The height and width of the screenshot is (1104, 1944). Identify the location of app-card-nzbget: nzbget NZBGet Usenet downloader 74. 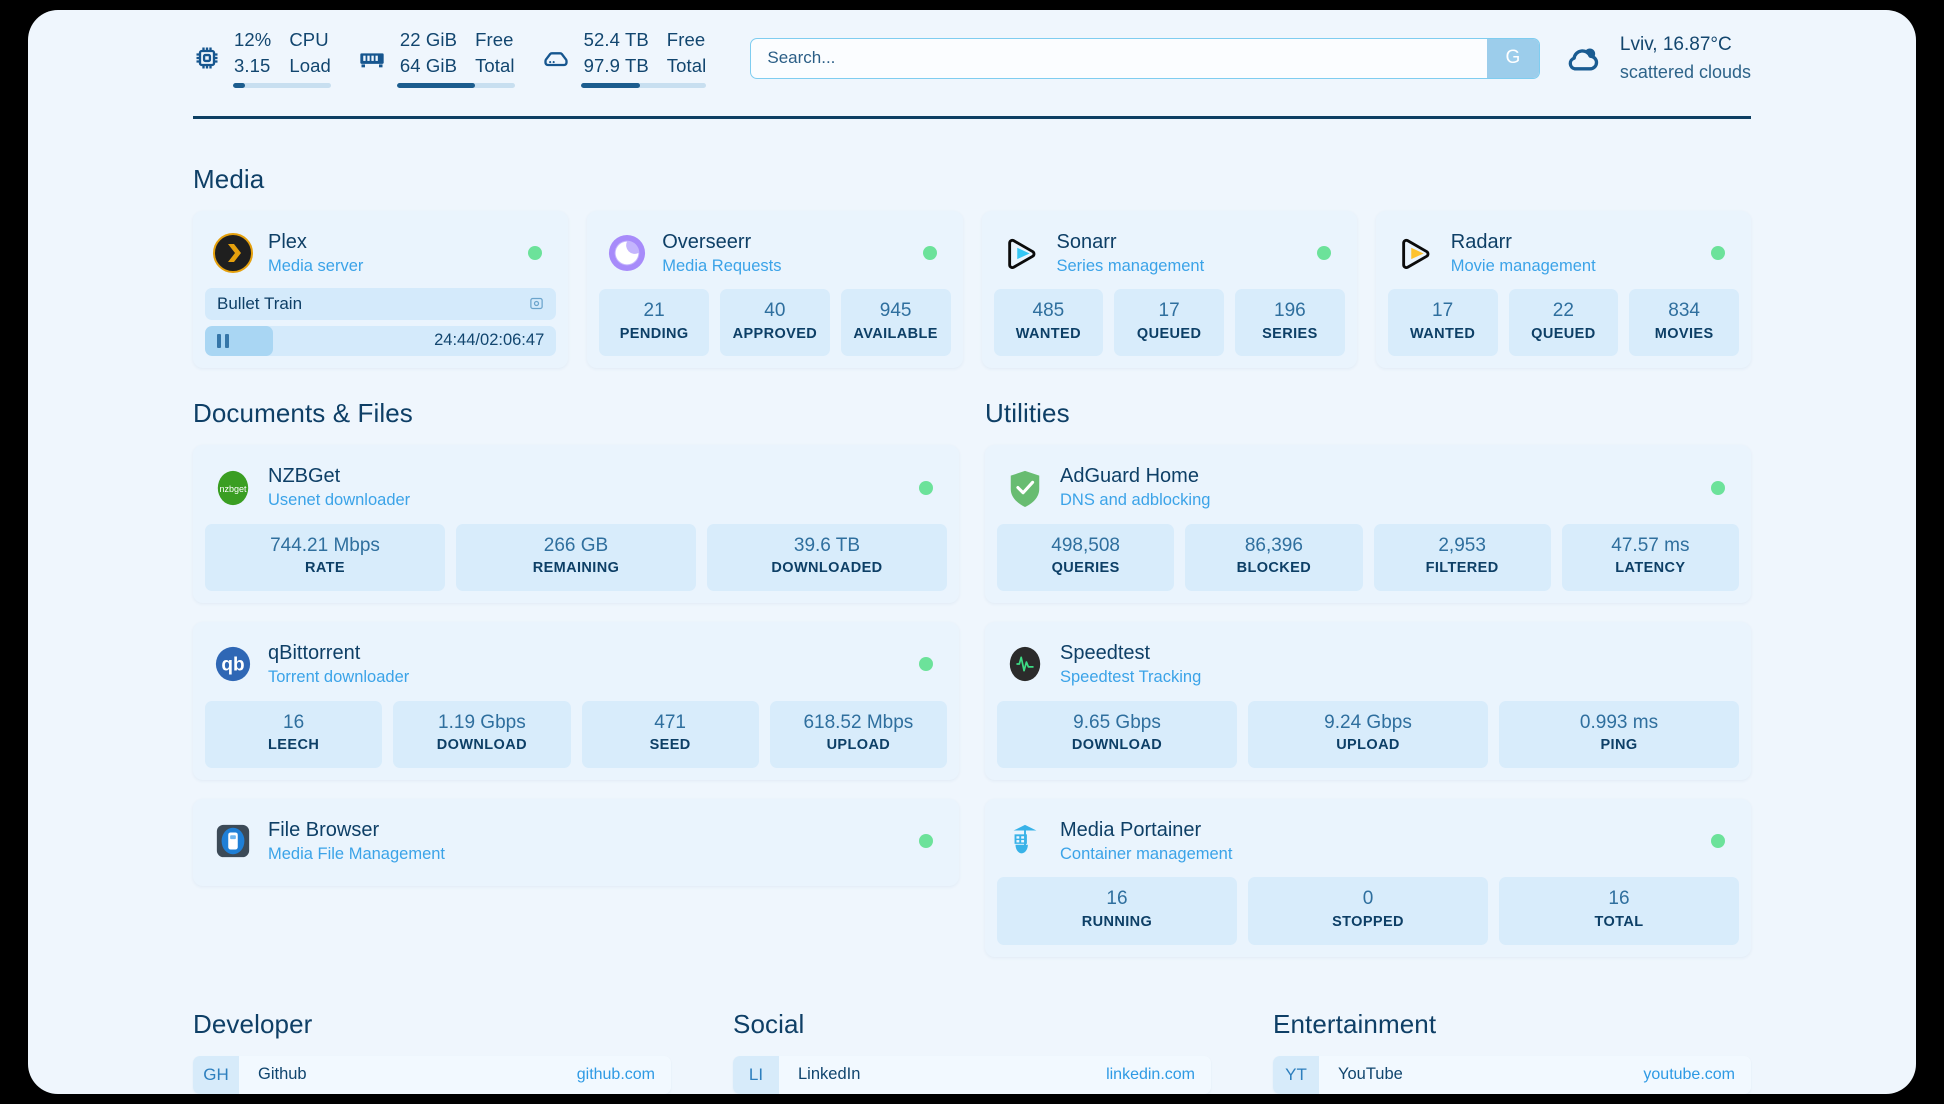
(576, 524).